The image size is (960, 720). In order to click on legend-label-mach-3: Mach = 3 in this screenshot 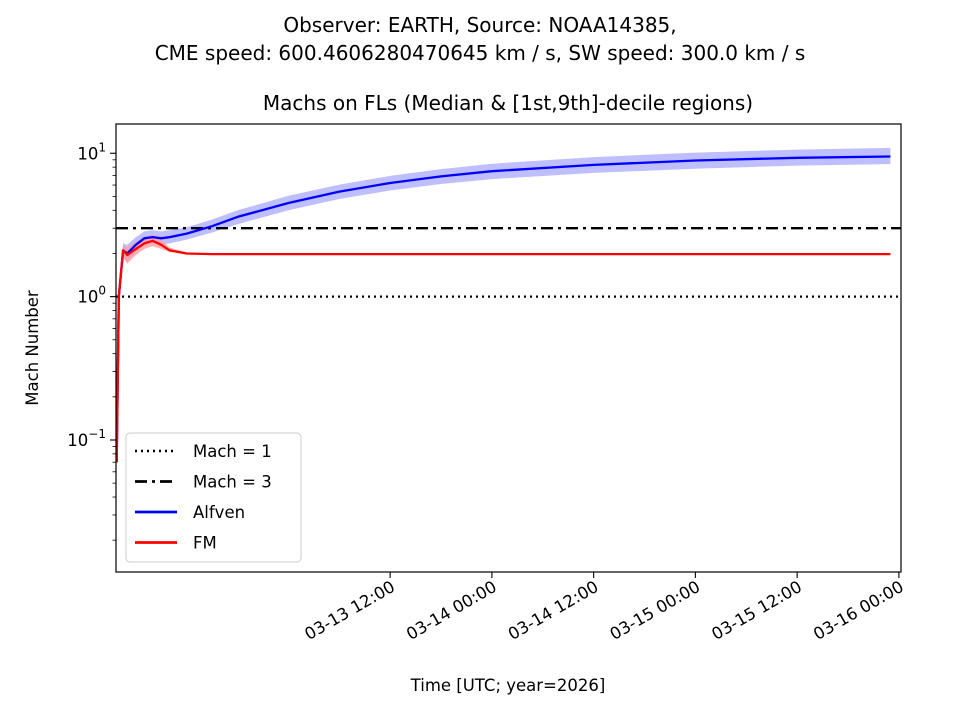, I will do `click(232, 482)`.